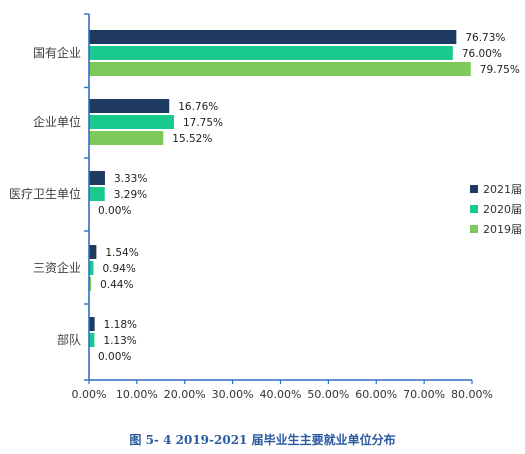  Describe the element at coordinates (120, 325) in the screenshot. I see `data-label: 1.18%` at that location.